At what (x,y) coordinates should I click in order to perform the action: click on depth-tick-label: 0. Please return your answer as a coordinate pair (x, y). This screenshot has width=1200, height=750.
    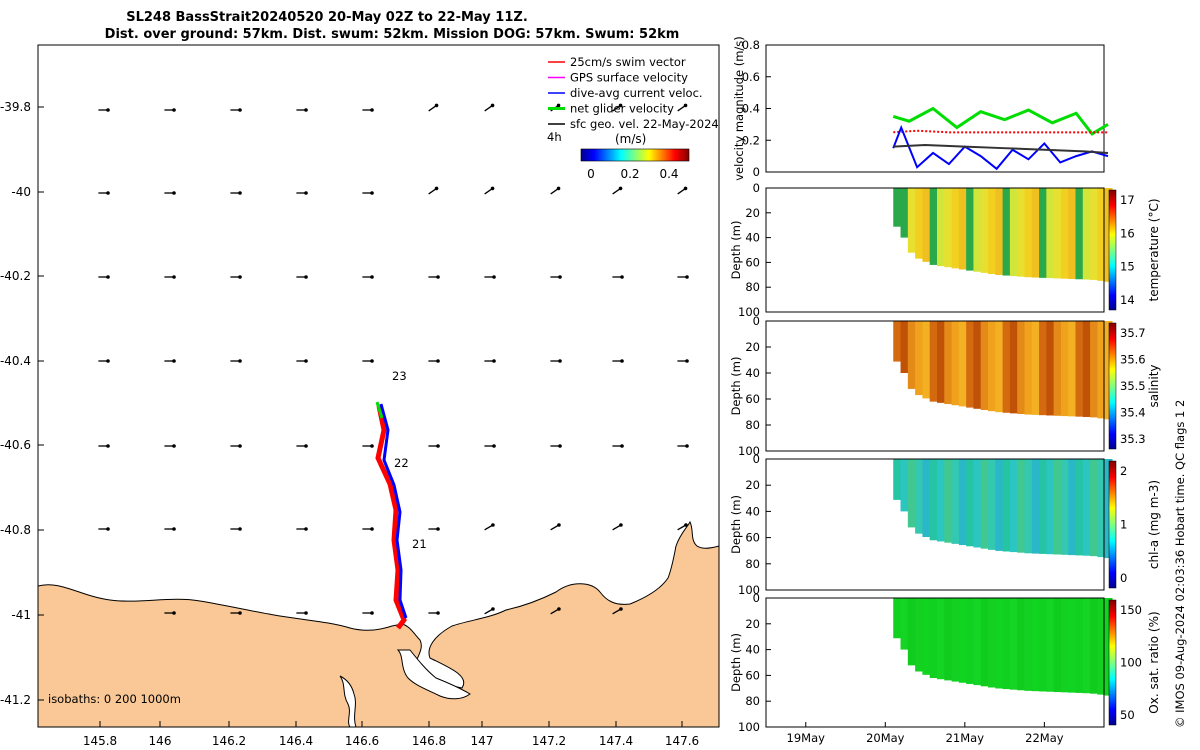
    Looking at the image, I should click on (756, 188).